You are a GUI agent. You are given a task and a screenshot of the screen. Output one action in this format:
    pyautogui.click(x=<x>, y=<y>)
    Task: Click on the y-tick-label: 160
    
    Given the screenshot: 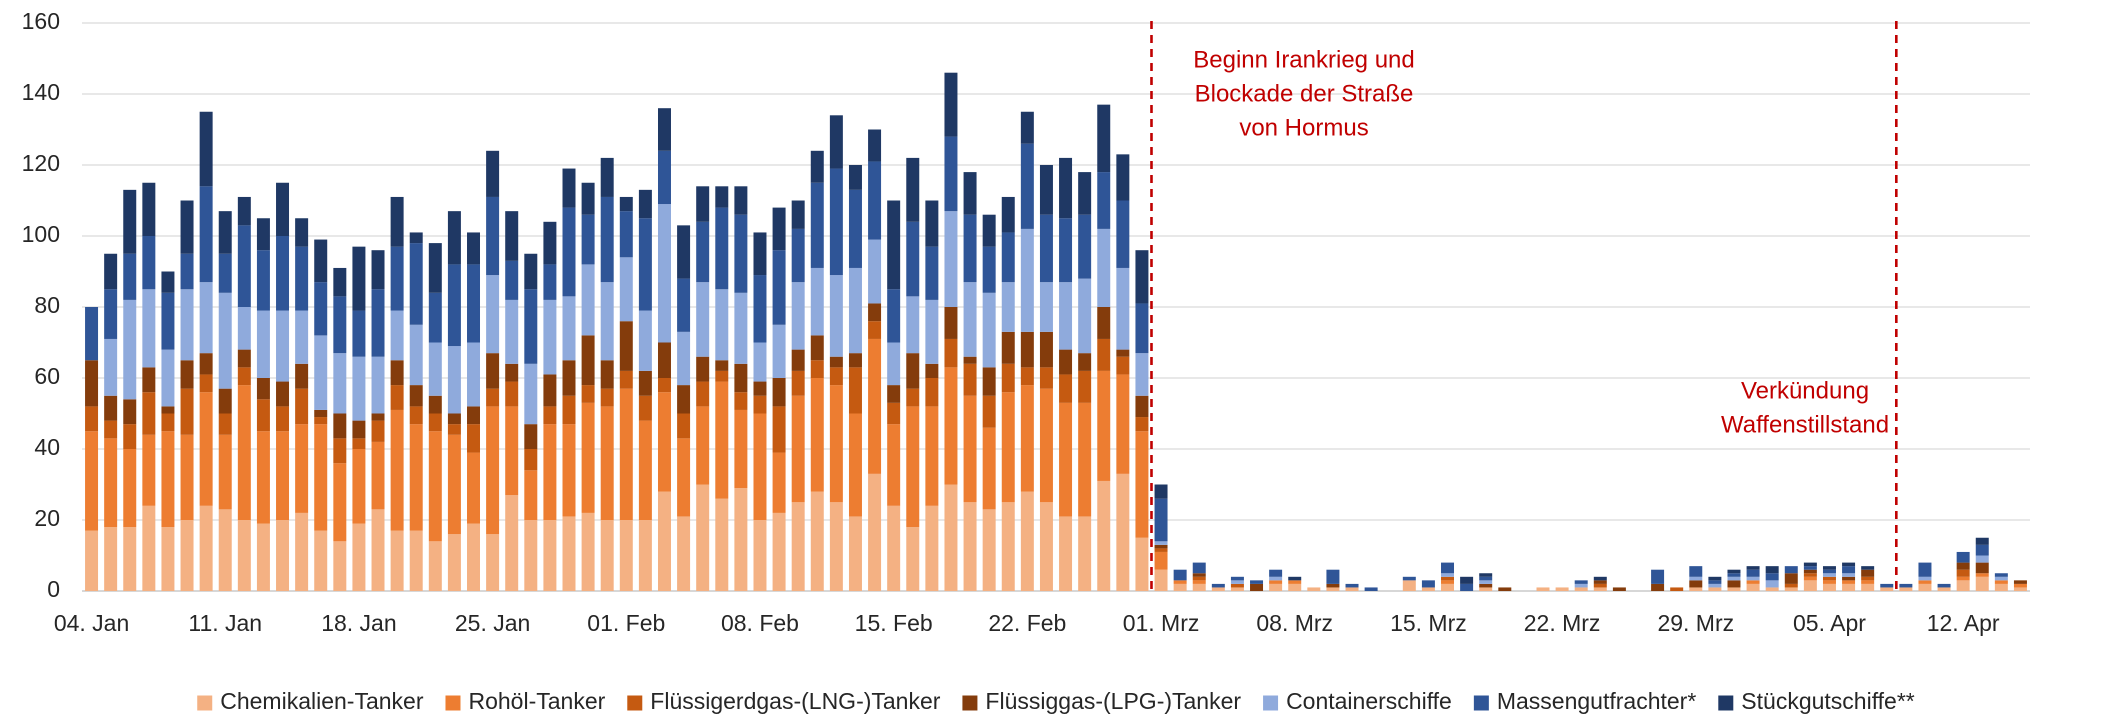 What is the action you would take?
    pyautogui.click(x=41, y=21)
    